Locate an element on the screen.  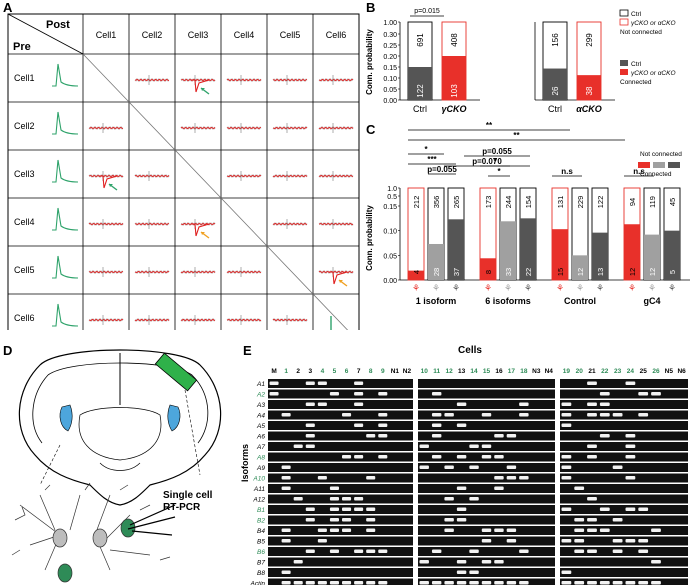
lane-label: 18 is located at coordinates (524, 371).